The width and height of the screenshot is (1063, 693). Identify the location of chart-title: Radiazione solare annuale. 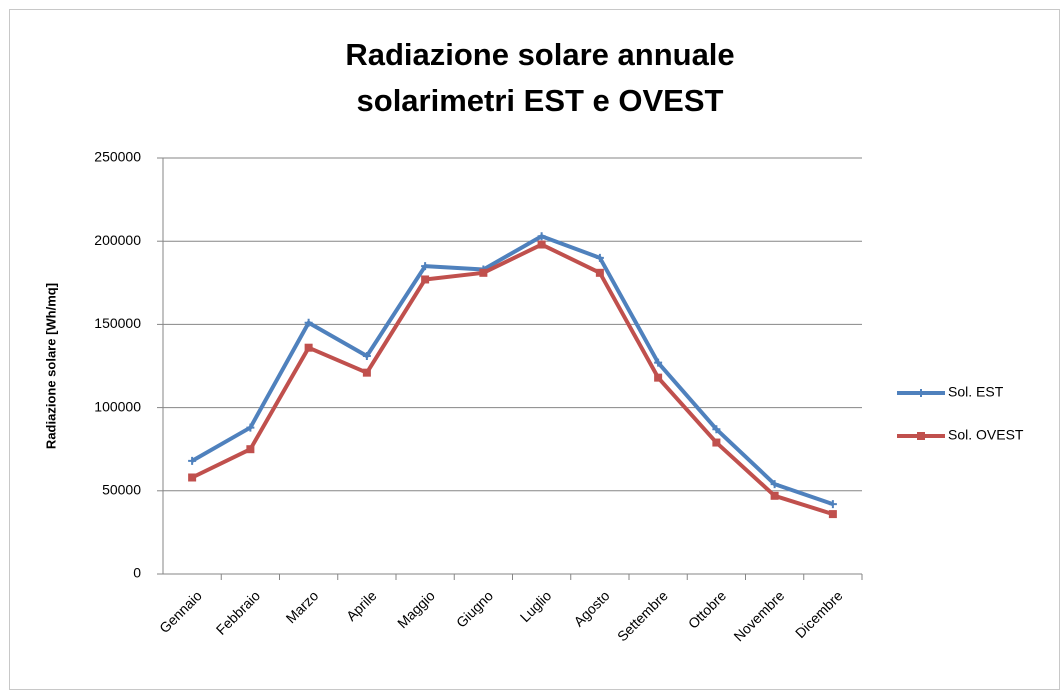
(539, 54).